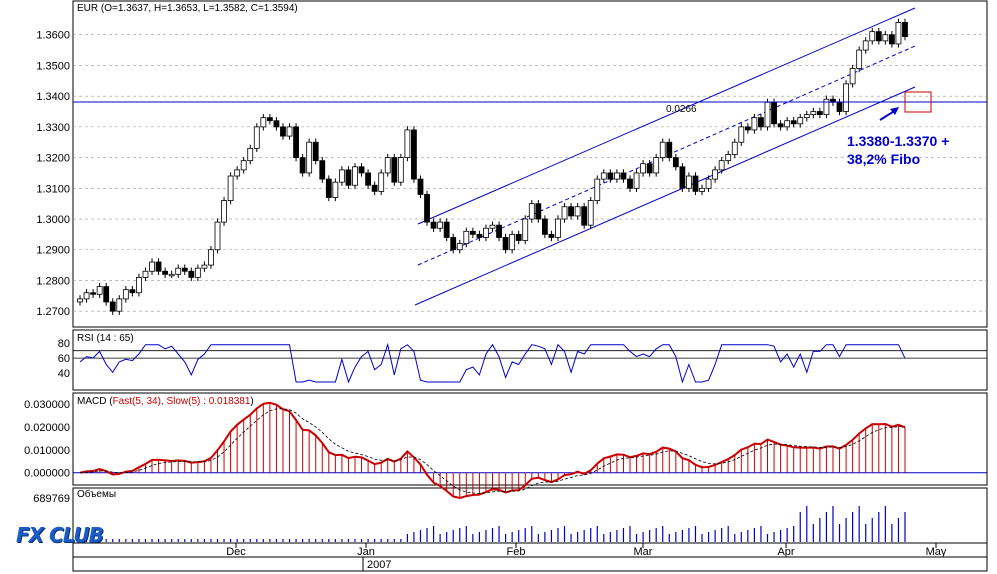  I want to click on macd-line, so click(492, 450).